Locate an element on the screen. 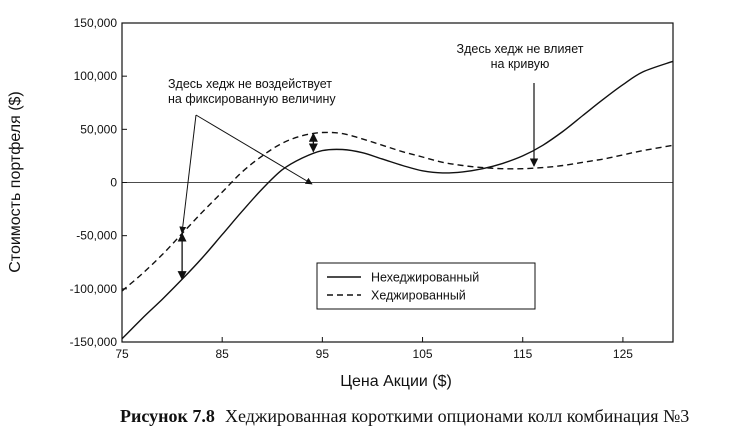 This screenshot has height=440, width=729. x-tick-label: 115 is located at coordinates (522, 354).